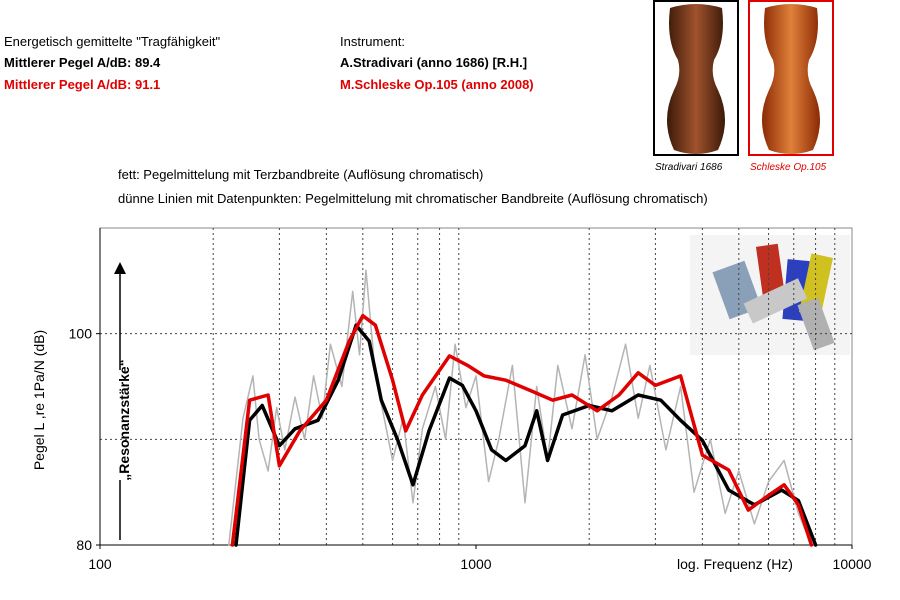  Describe the element at coordinates (82, 84) in the screenshot. I see `header-text: Mittlerer Pegel A/dB: 91.1` at that location.